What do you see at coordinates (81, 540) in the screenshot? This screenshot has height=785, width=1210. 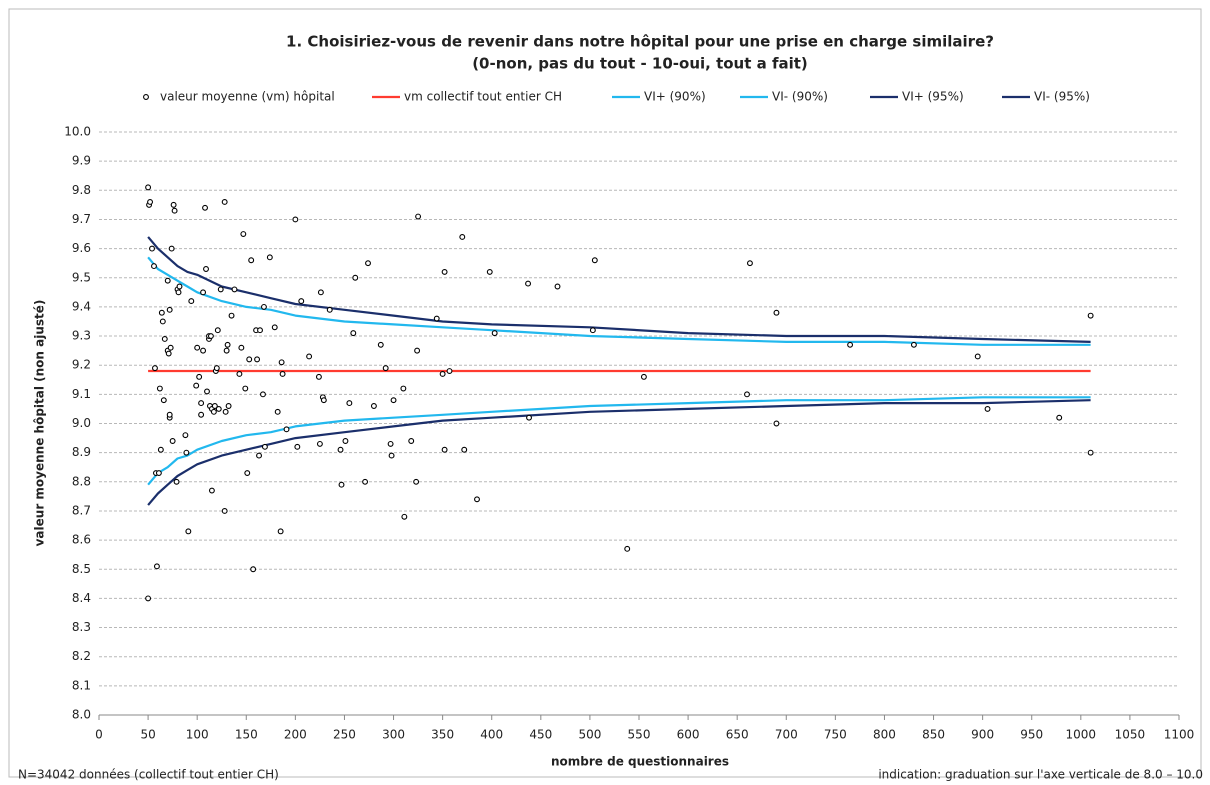 I see `y-tick-label: 8.6` at bounding box center [81, 540].